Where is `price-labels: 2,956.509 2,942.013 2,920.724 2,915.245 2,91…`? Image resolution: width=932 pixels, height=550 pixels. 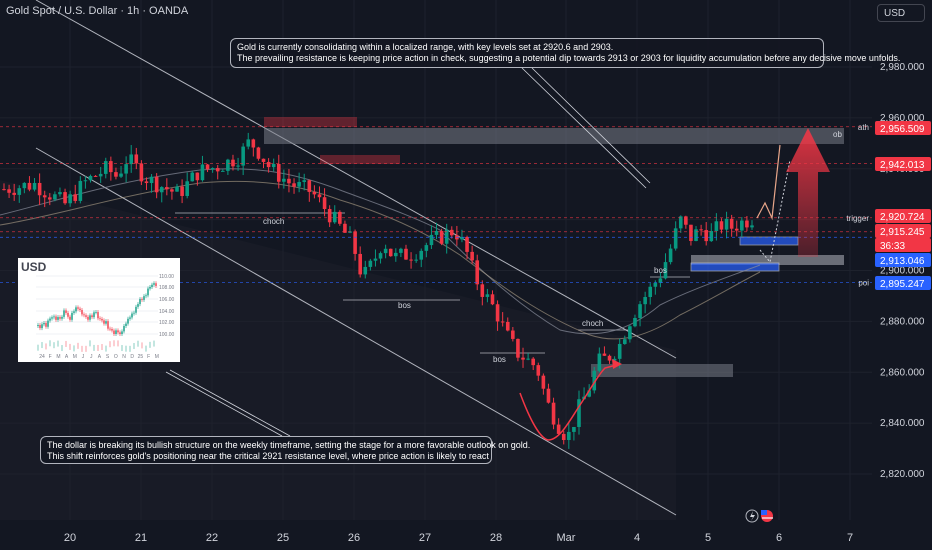 price-labels: 2,956.509 2,942.013 2,920.724 2,915.245 2,91… is located at coordinates (903, 205).